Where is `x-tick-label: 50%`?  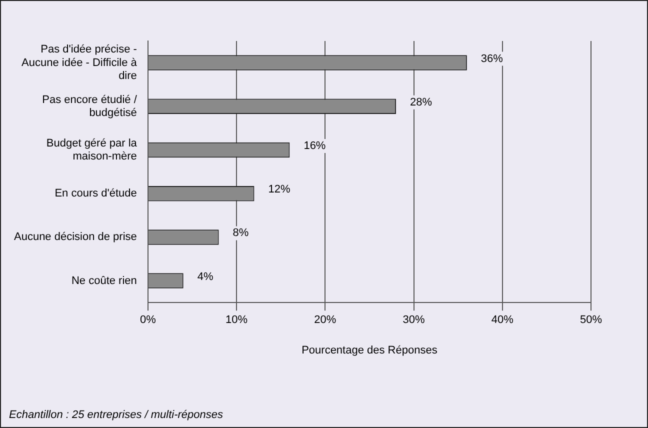
x-tick-label: 50% is located at coordinates (591, 320).